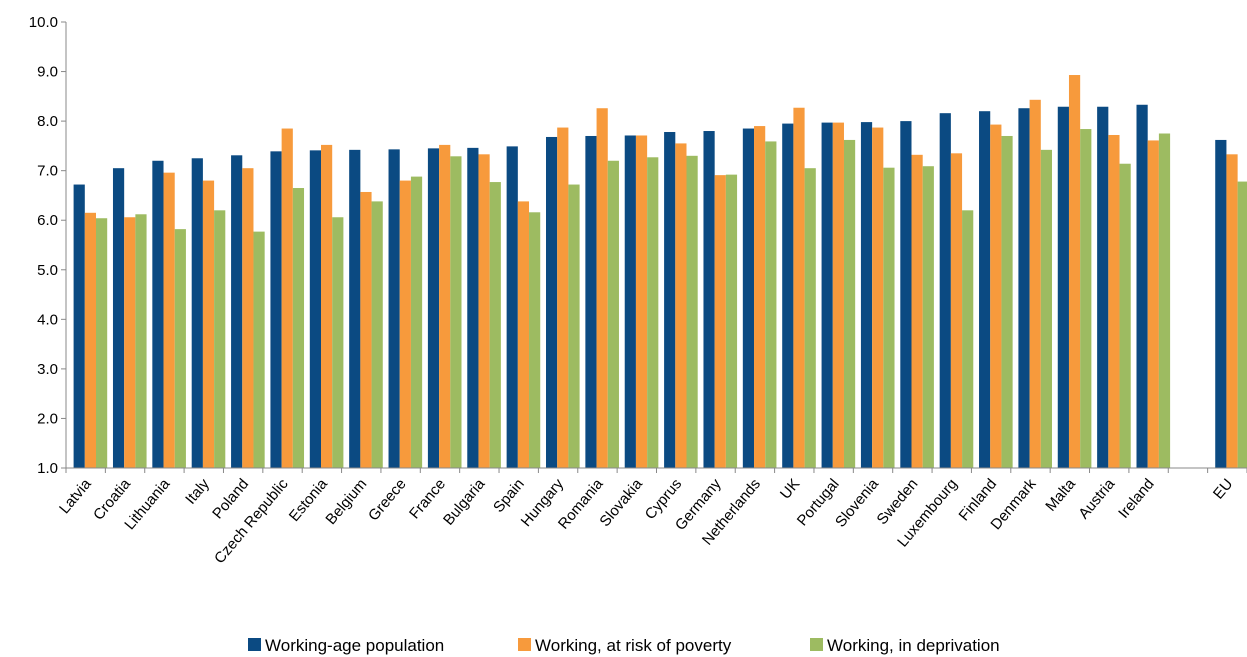 The image size is (1247, 657). What do you see at coordinates (387, 500) in the screenshot?
I see `x-category-label: Greece` at bounding box center [387, 500].